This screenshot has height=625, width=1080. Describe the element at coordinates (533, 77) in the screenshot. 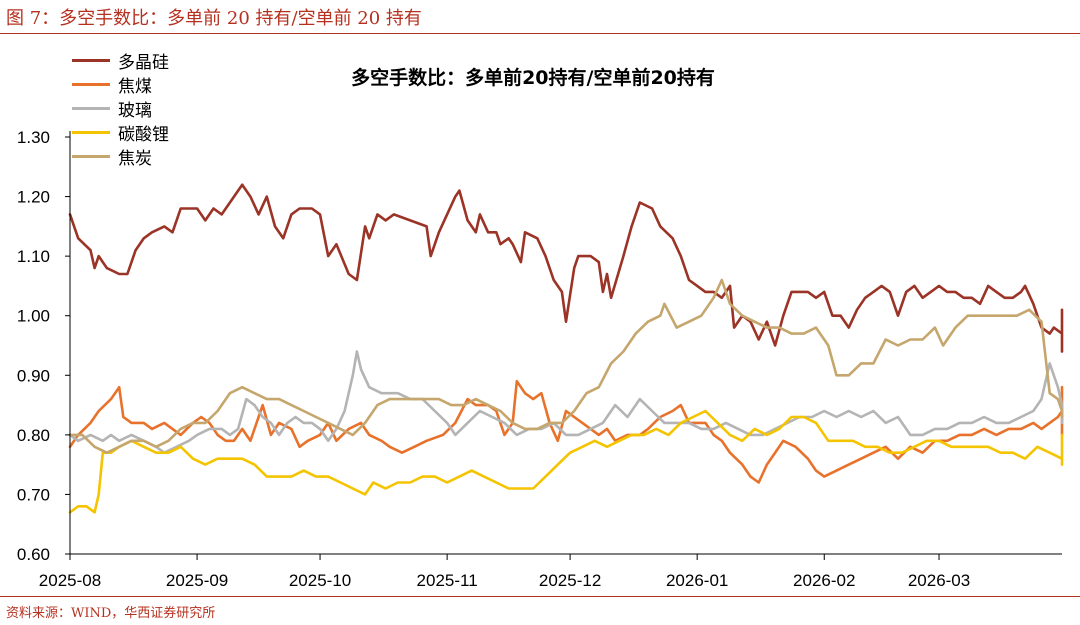

I see `chart-title: 多空手数比：多单前20持有/空单前20持有` at that location.